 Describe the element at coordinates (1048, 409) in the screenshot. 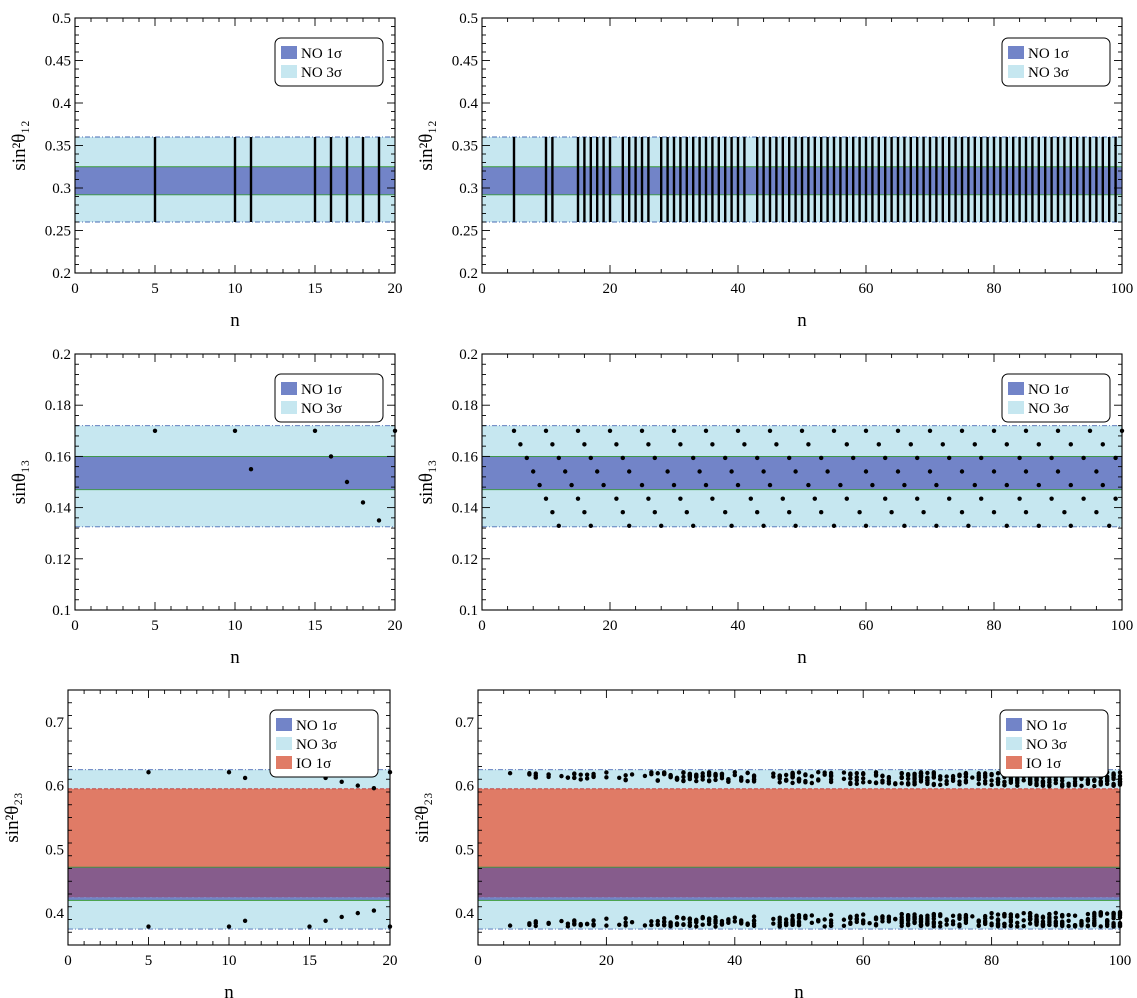

I see `legend-label-no3: NO 3σ` at that location.